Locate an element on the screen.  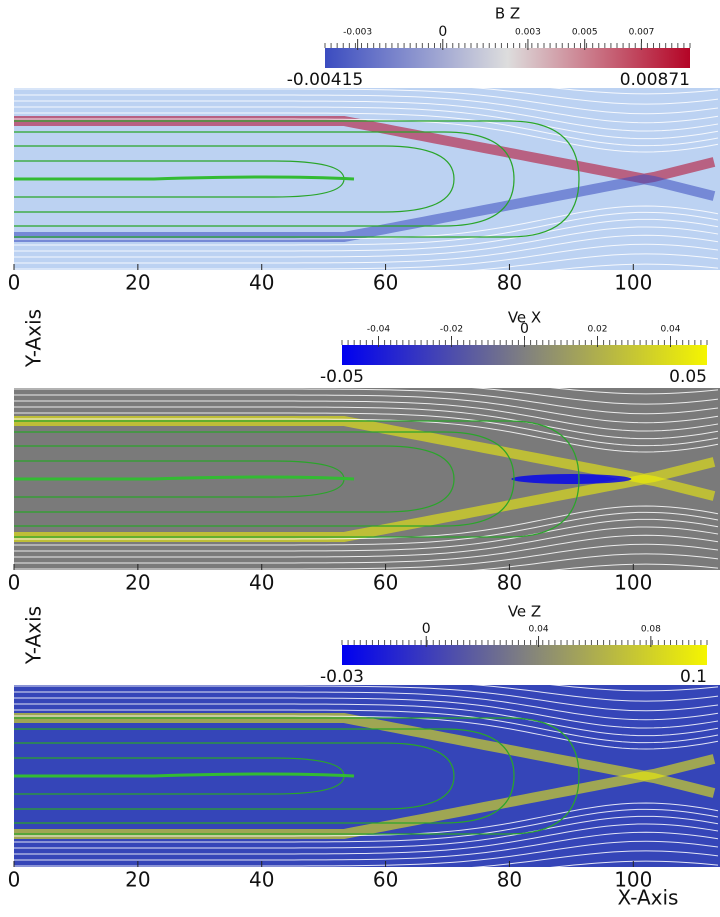
x-axis-label: X-Axis is located at coordinates (648, 898).